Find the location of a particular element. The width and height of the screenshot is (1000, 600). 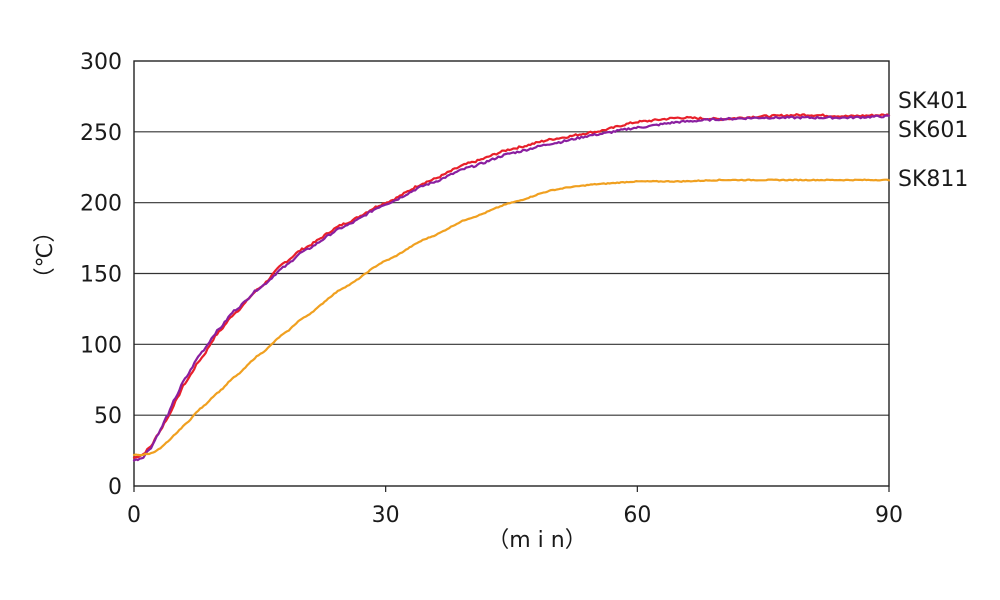

x-tick-label-90: 90 is located at coordinates (889, 515).